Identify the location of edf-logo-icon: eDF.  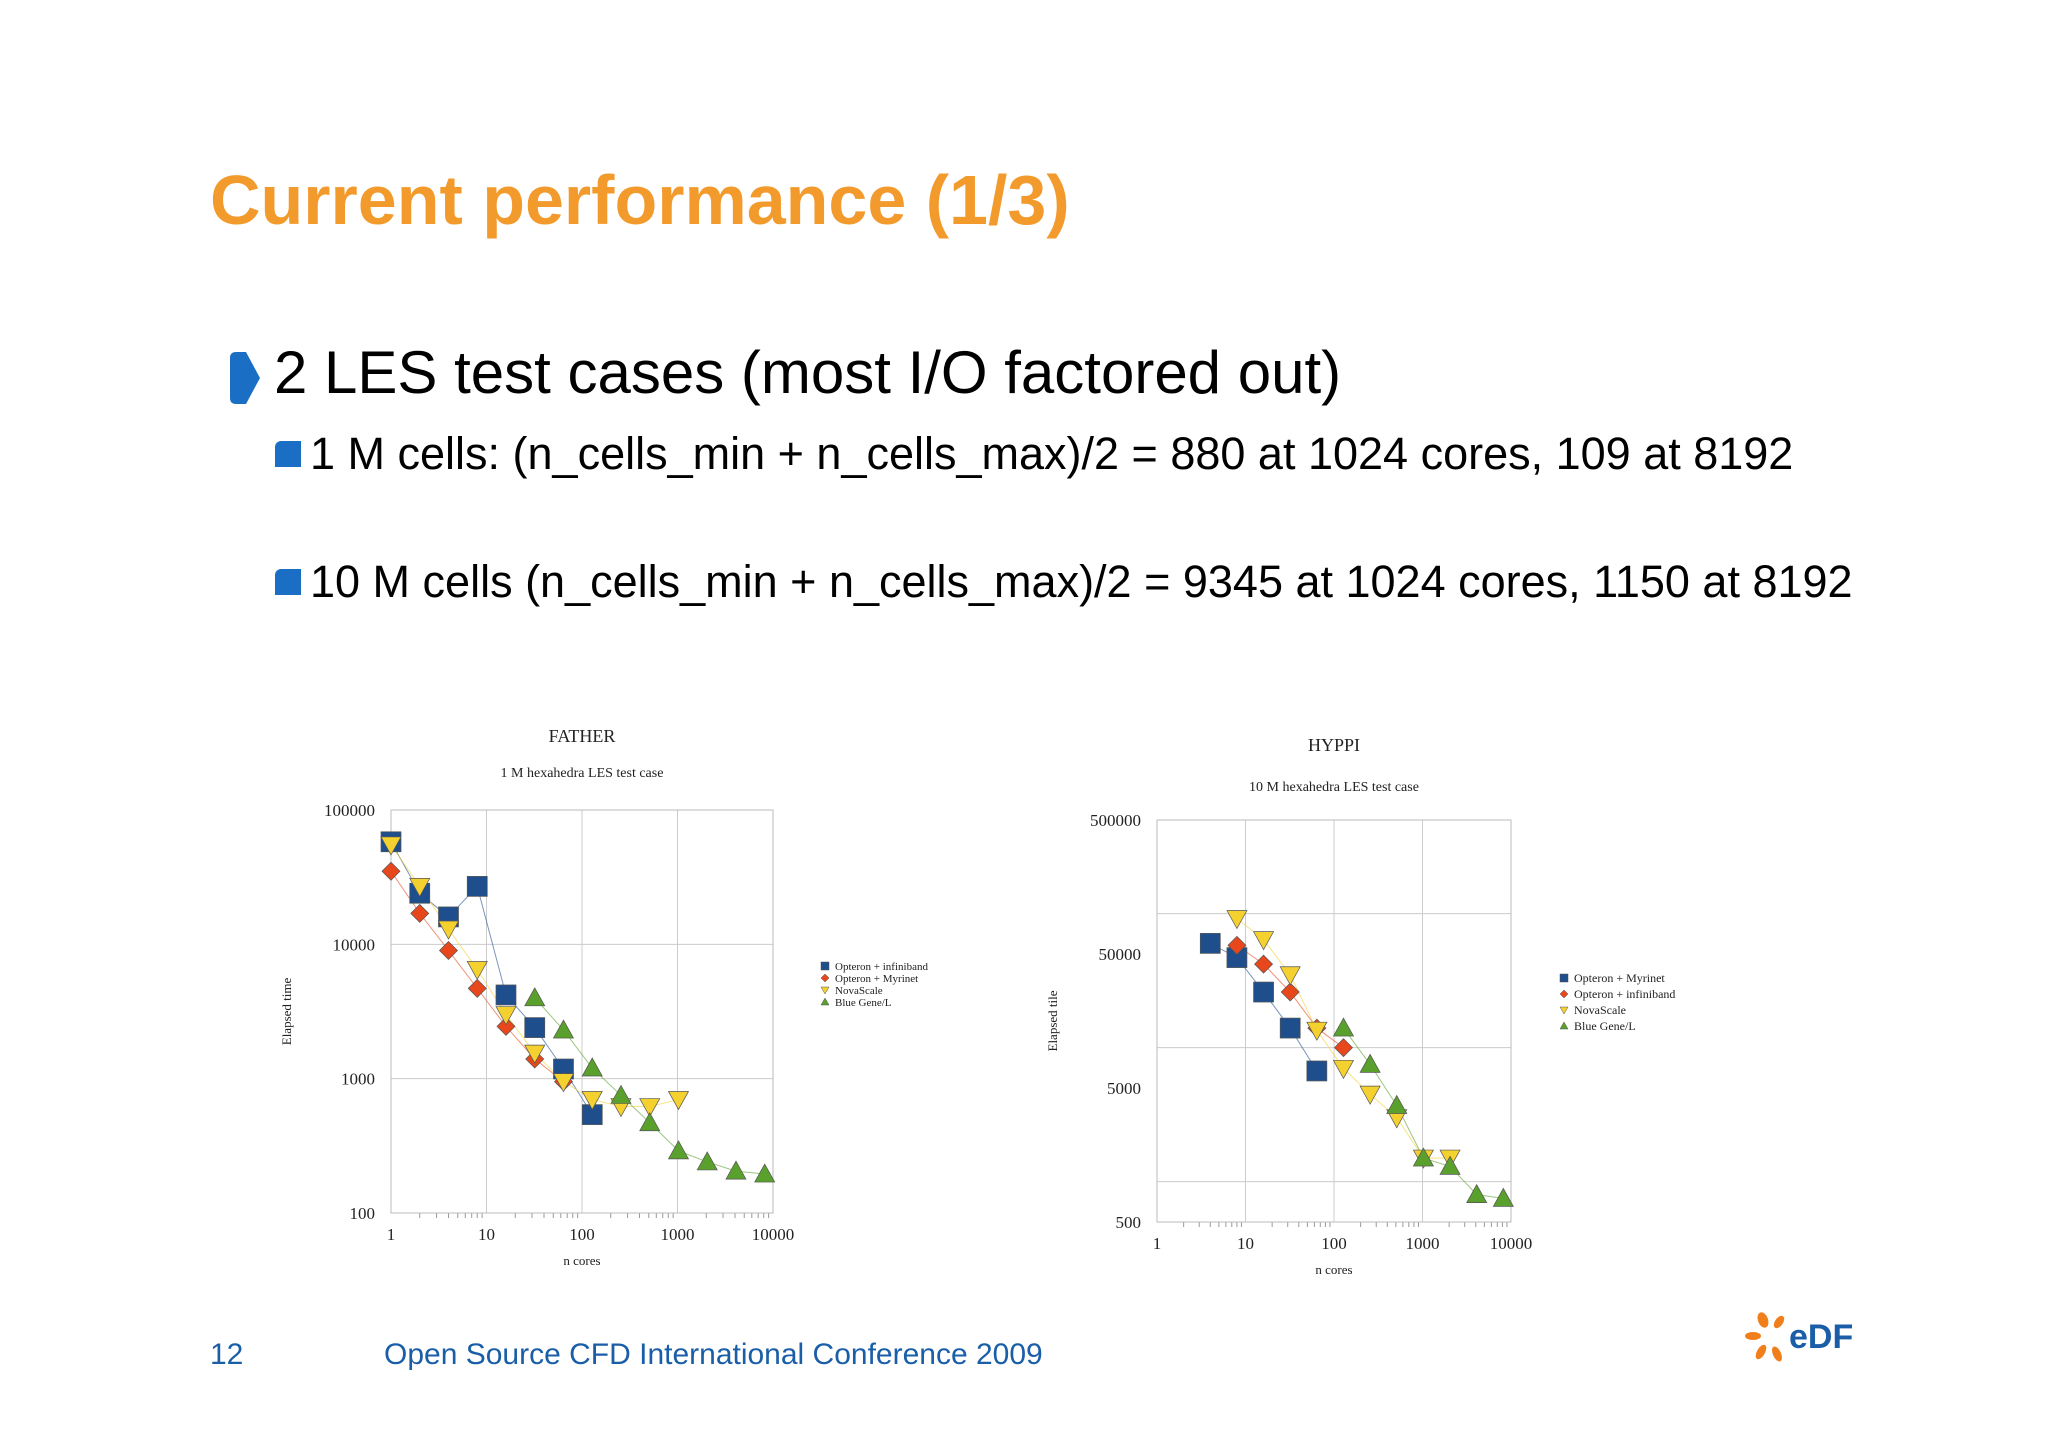
(1799, 1337).